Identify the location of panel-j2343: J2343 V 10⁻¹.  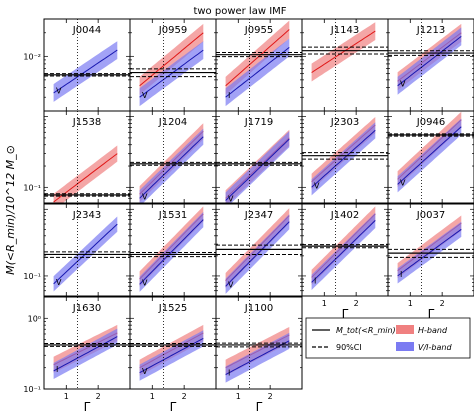
(77, 250).